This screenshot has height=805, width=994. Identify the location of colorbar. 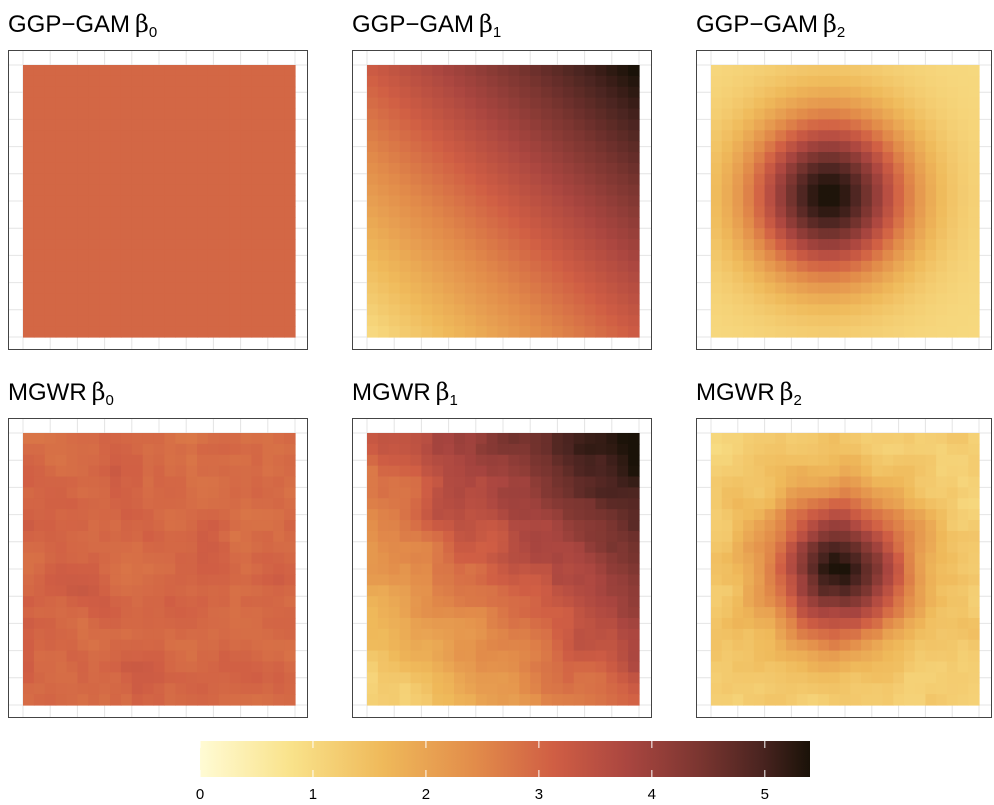
(505, 759).